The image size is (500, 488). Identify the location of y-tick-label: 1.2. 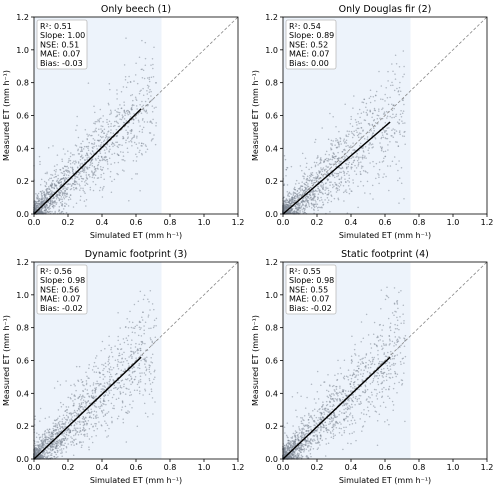
(22, 17).